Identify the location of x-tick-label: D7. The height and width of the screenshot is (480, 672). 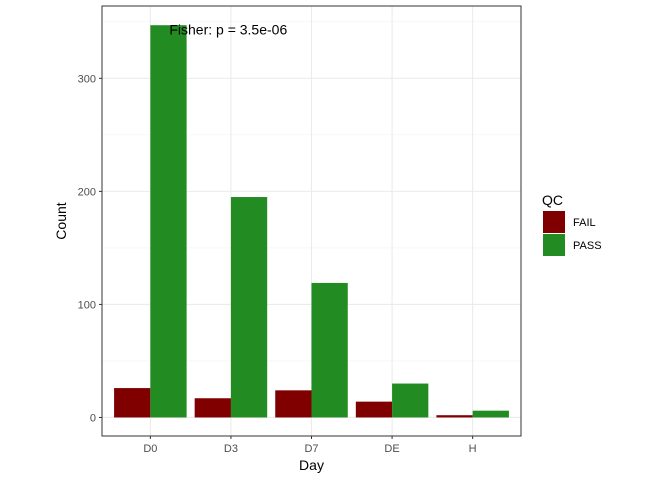
(311, 449).